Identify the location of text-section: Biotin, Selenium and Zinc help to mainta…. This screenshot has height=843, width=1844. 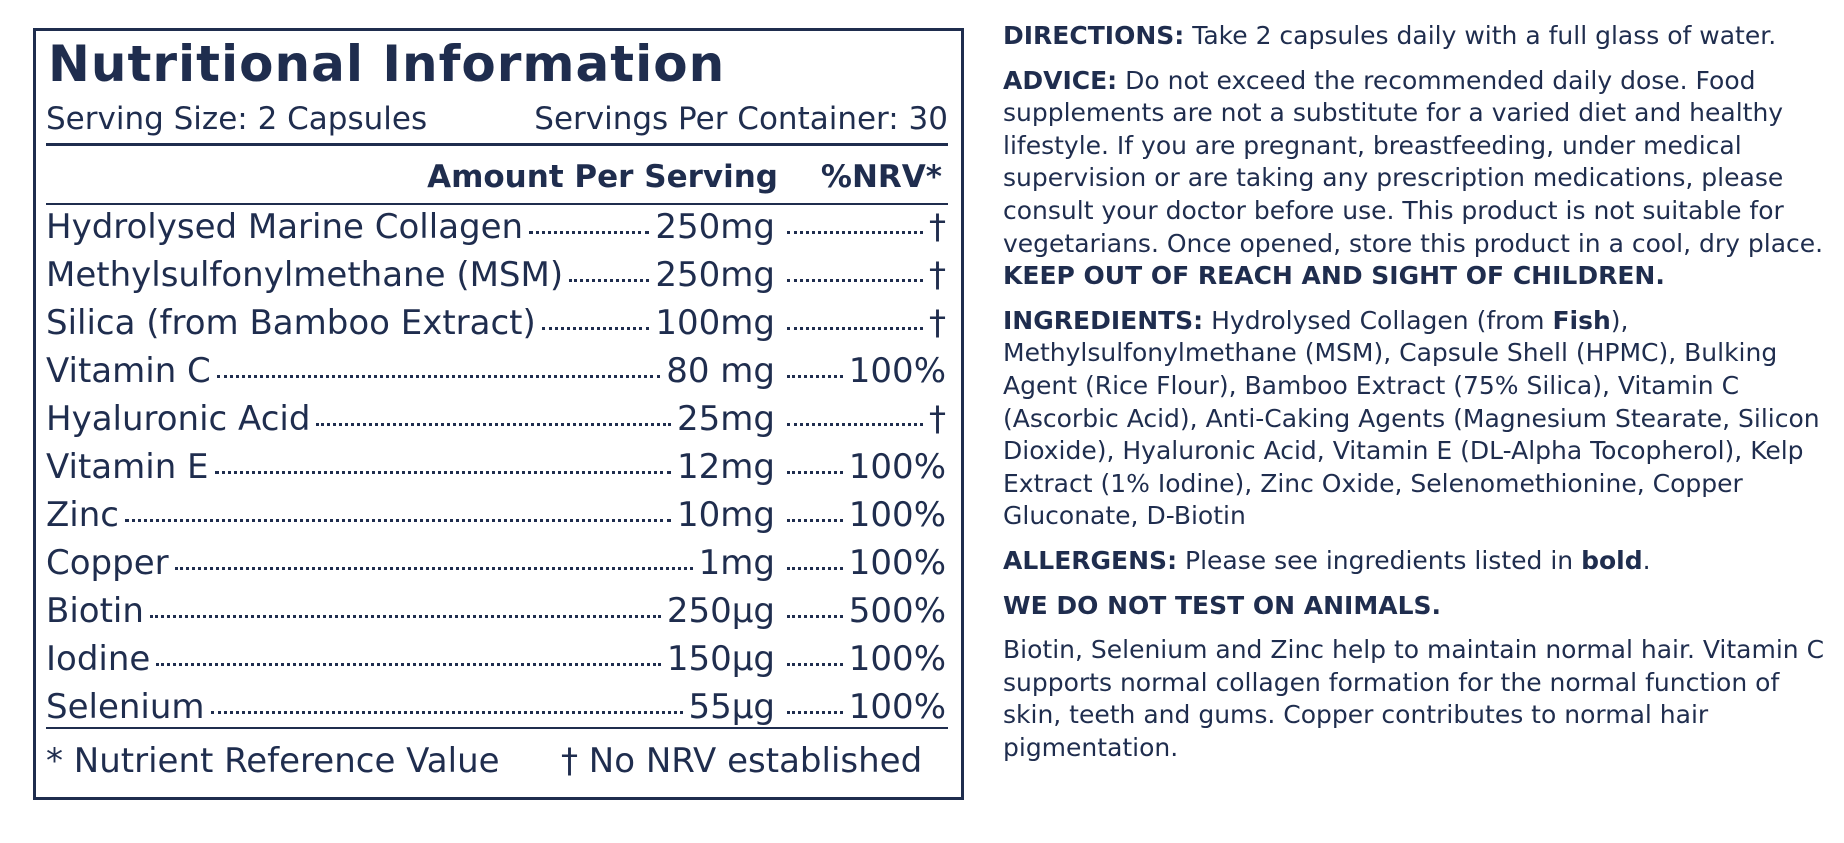
(1417, 699).